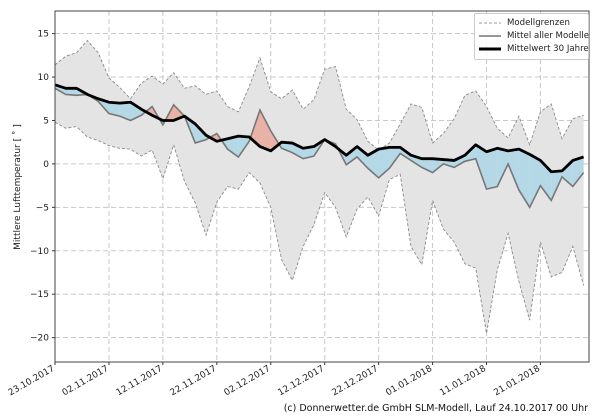 Image resolution: width=600 pixels, height=420 pixels. Describe the element at coordinates (46, 165) in the screenshot. I see `y-tick-label: 0` at that location.